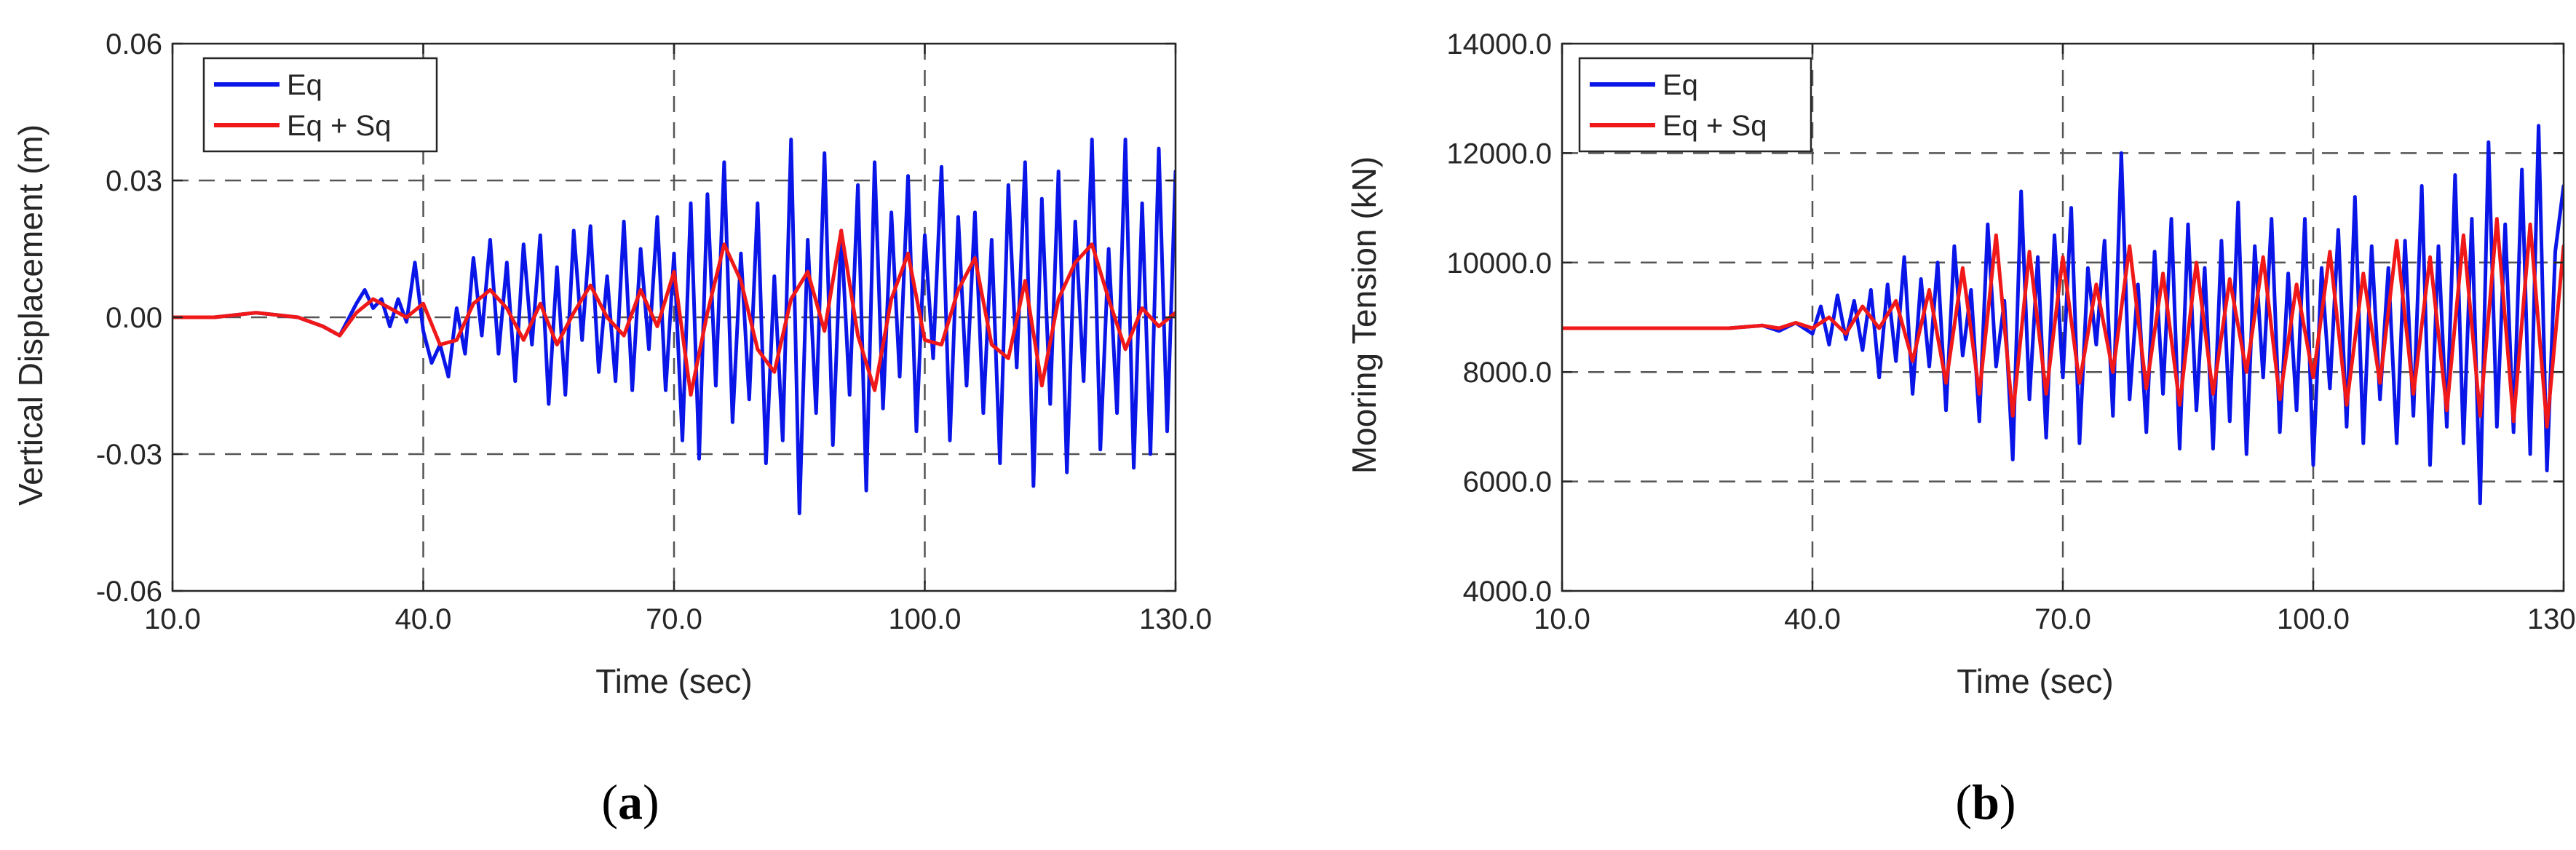  What do you see at coordinates (609, 802) in the screenshot?
I see `caption-a-open: (` at bounding box center [609, 802].